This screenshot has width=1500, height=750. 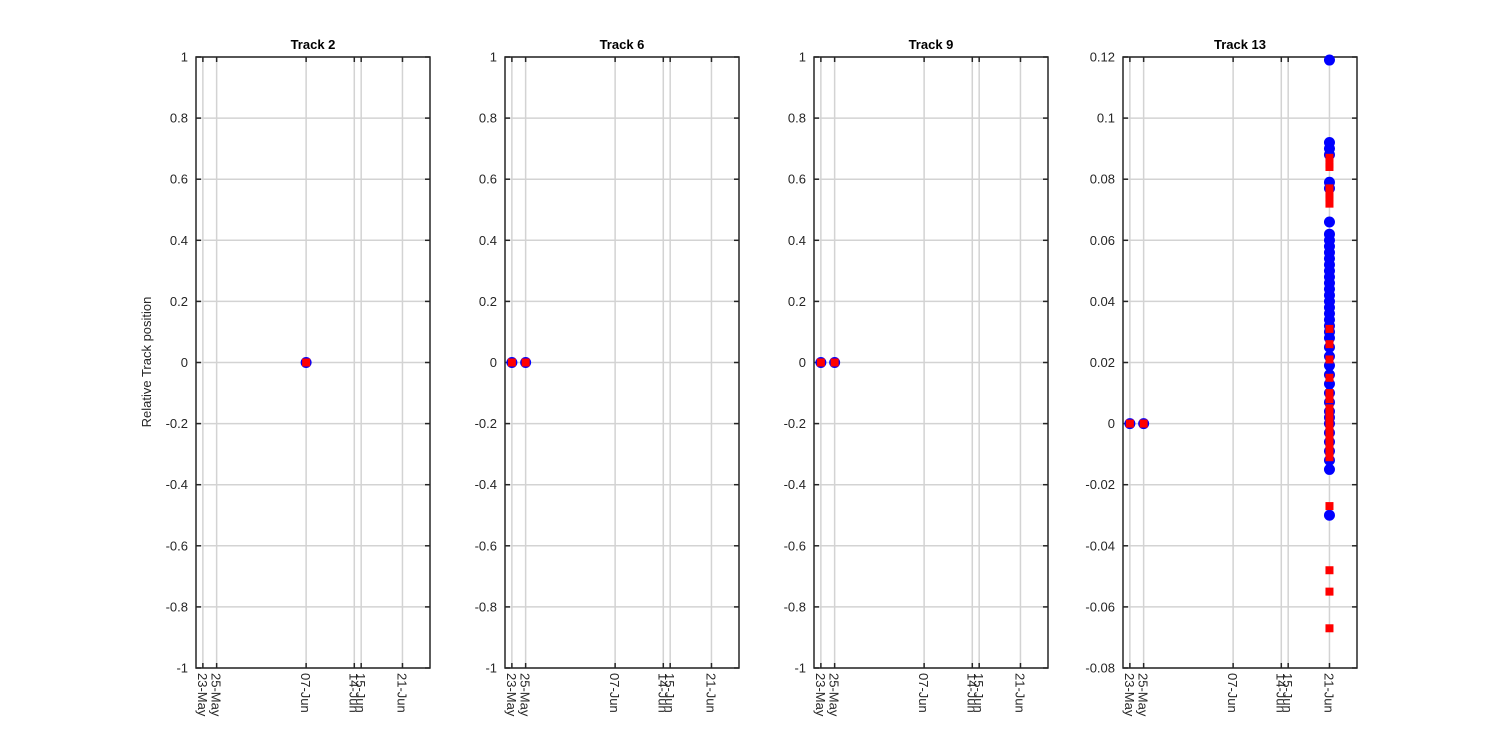 What do you see at coordinates (1102, 362) in the screenshot?
I see `y-tick-label: 0.02` at bounding box center [1102, 362].